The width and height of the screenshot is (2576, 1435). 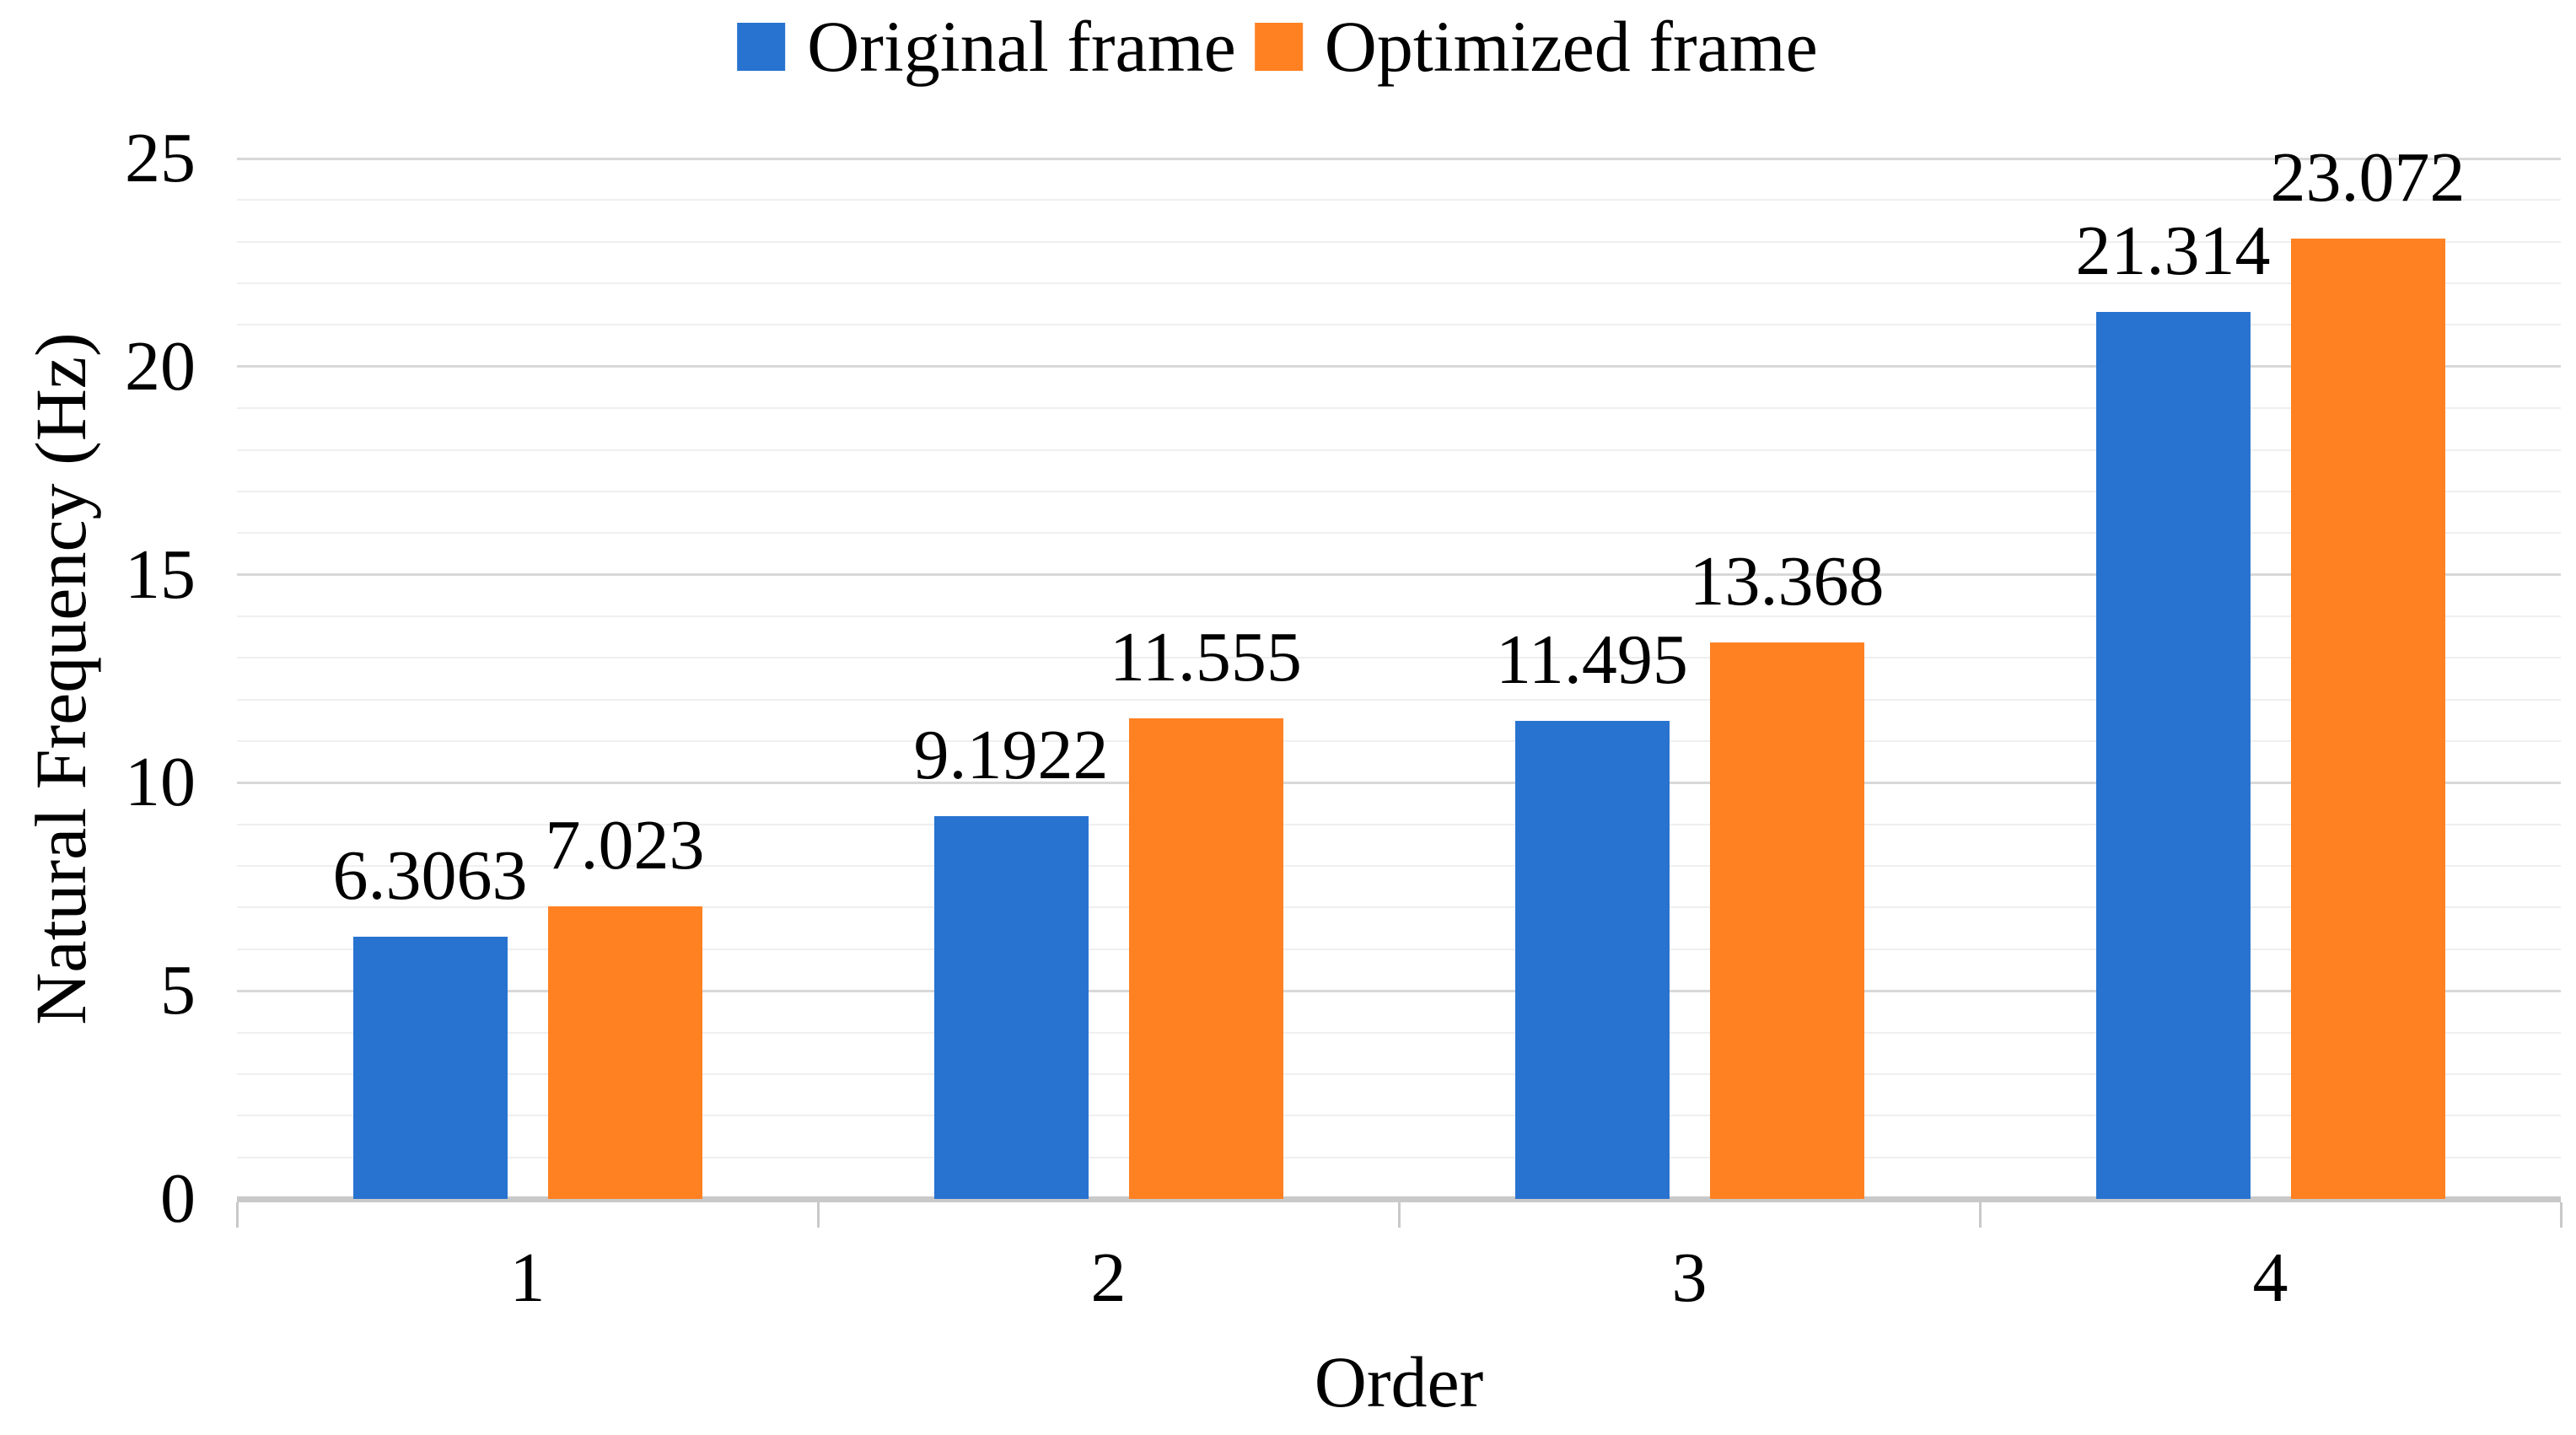 I want to click on bar-value-label: 7.023, so click(x=625, y=845).